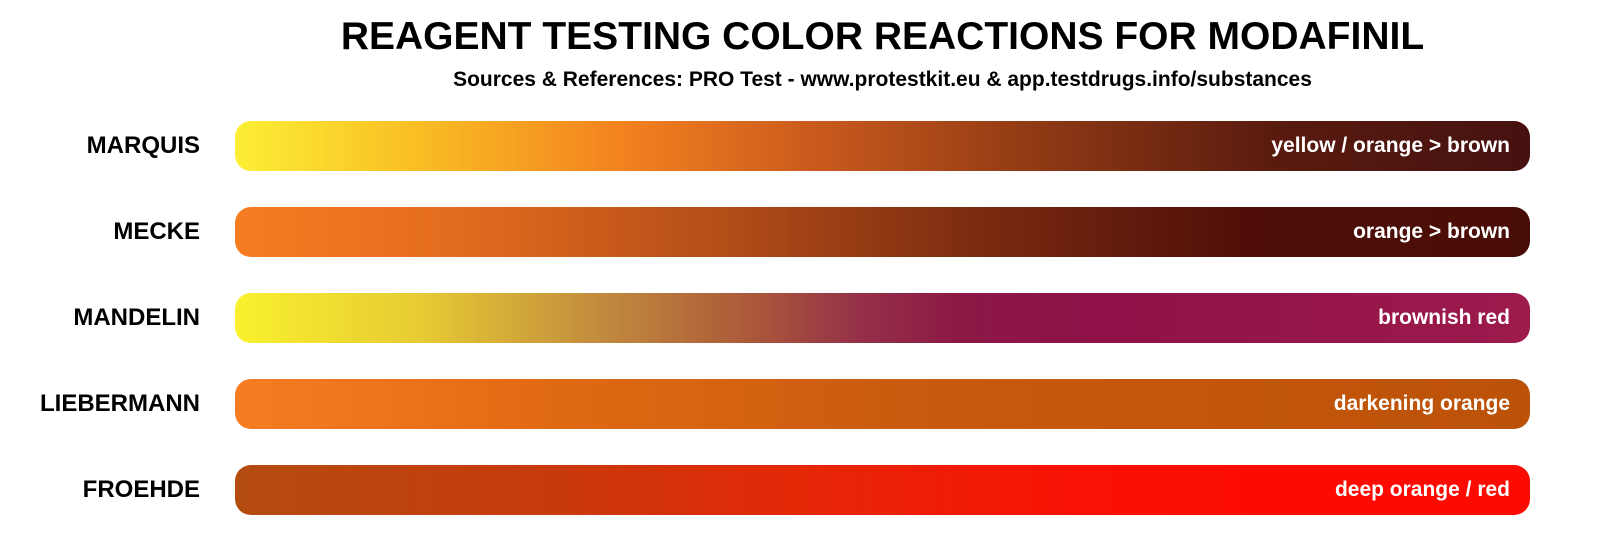  What do you see at coordinates (882, 146) in the screenshot?
I see `reaction-gradient-bar: yellow / orange > brown` at bounding box center [882, 146].